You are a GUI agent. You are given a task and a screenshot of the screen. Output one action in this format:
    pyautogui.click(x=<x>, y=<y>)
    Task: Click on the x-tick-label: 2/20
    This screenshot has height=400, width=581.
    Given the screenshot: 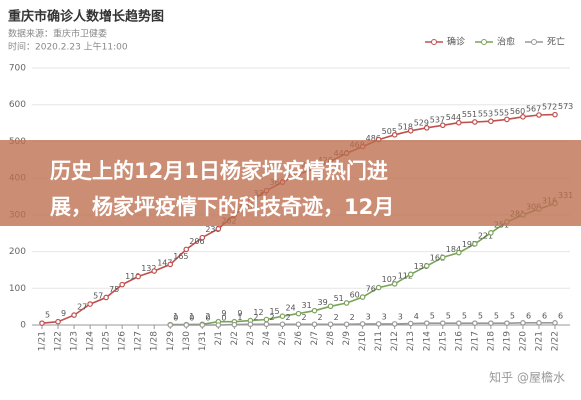 What is the action you would take?
    pyautogui.click(x=523, y=341)
    